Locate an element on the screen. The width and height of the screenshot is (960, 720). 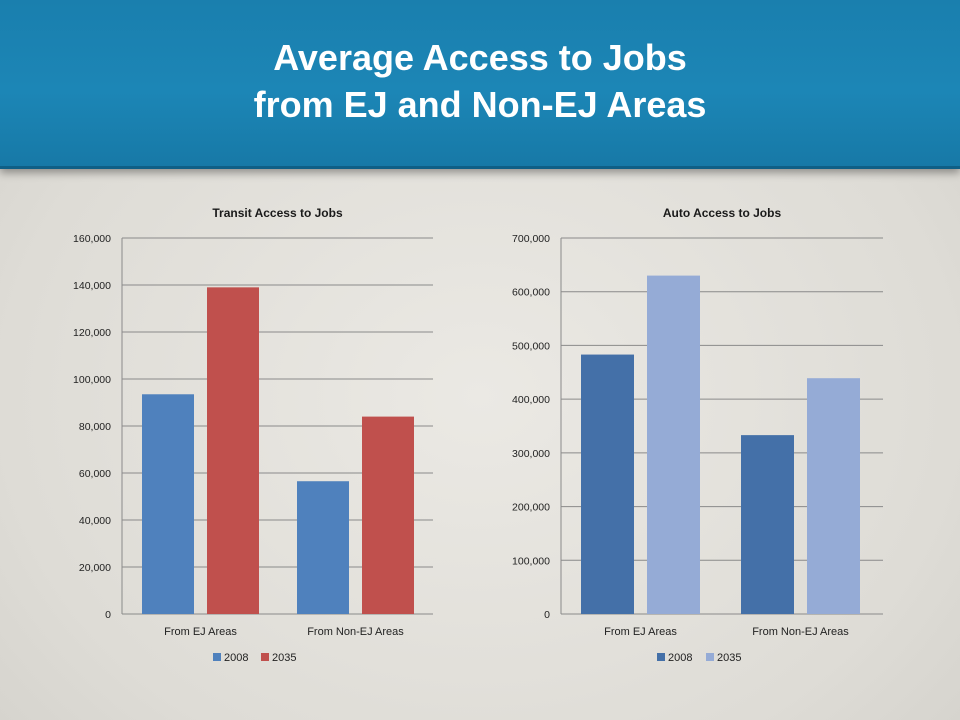
slide-title-line-1: Average Access to Jobs is located at coordinates (480, 57).